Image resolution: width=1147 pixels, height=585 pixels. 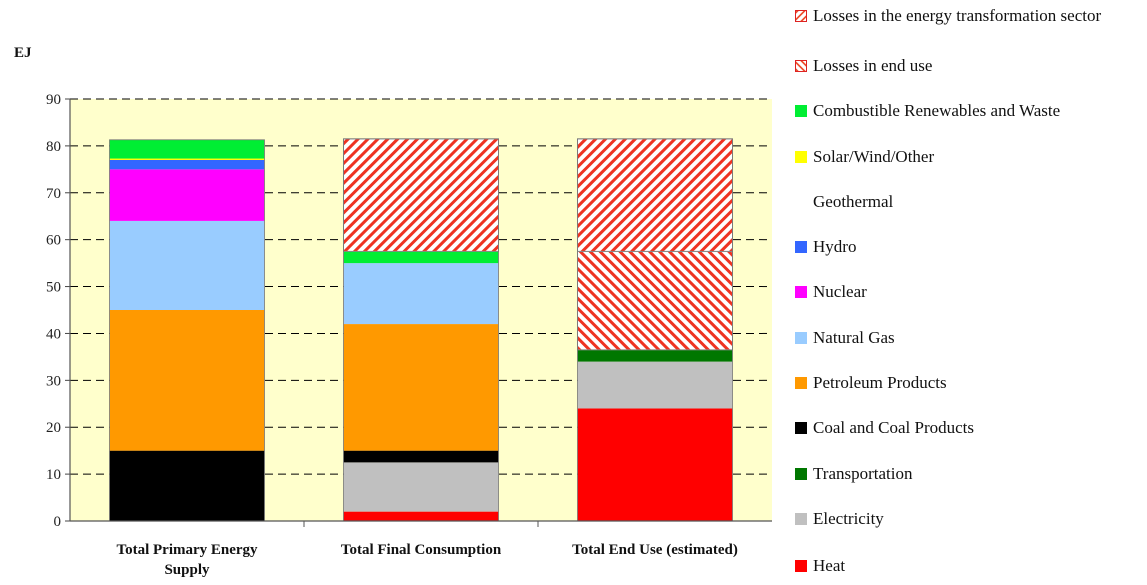 I want to click on legend-item-losses-in-end-use: Losses in end use, so click(x=969, y=66).